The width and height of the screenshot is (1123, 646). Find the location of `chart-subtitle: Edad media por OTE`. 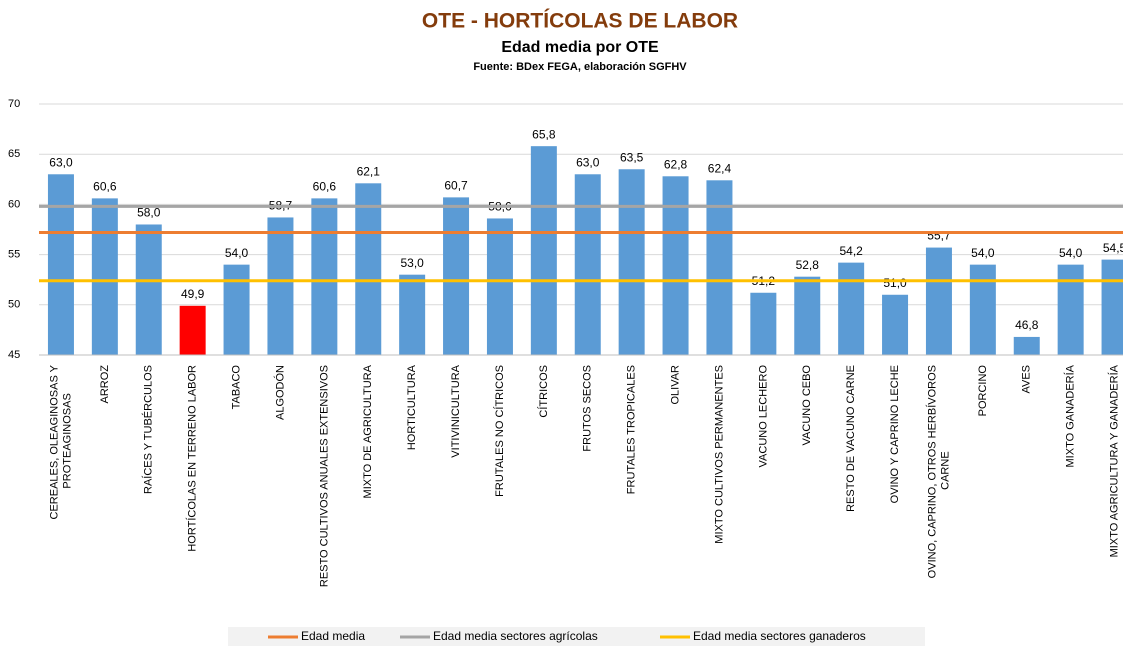

chart-subtitle: Edad media por OTE is located at coordinates (580, 47).